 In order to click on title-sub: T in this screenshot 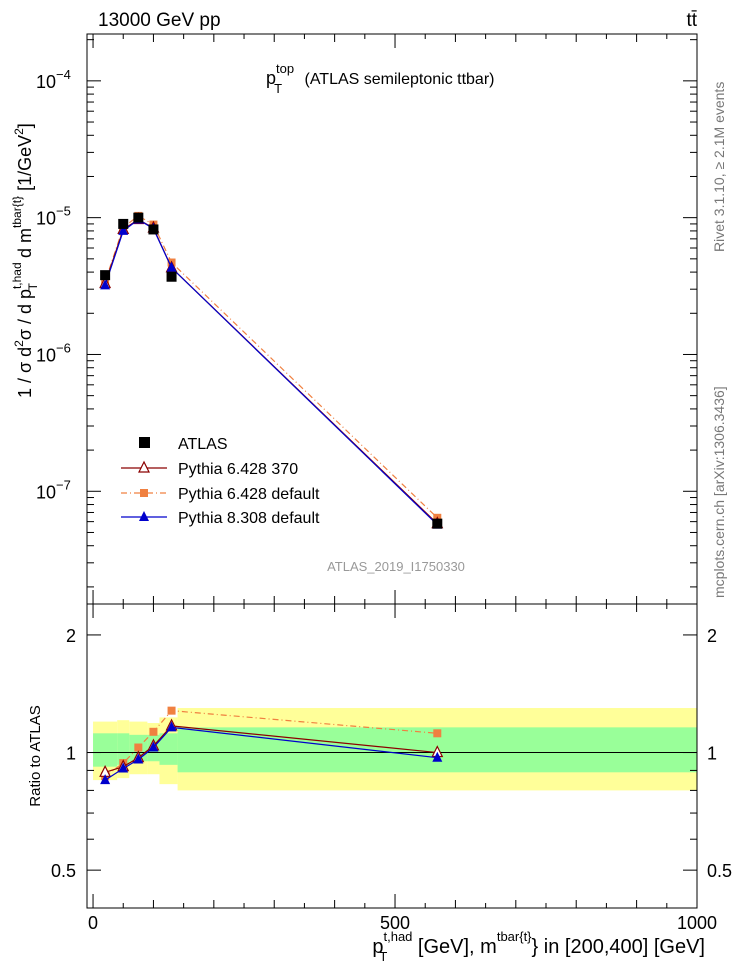, I will do `click(278, 88)`.